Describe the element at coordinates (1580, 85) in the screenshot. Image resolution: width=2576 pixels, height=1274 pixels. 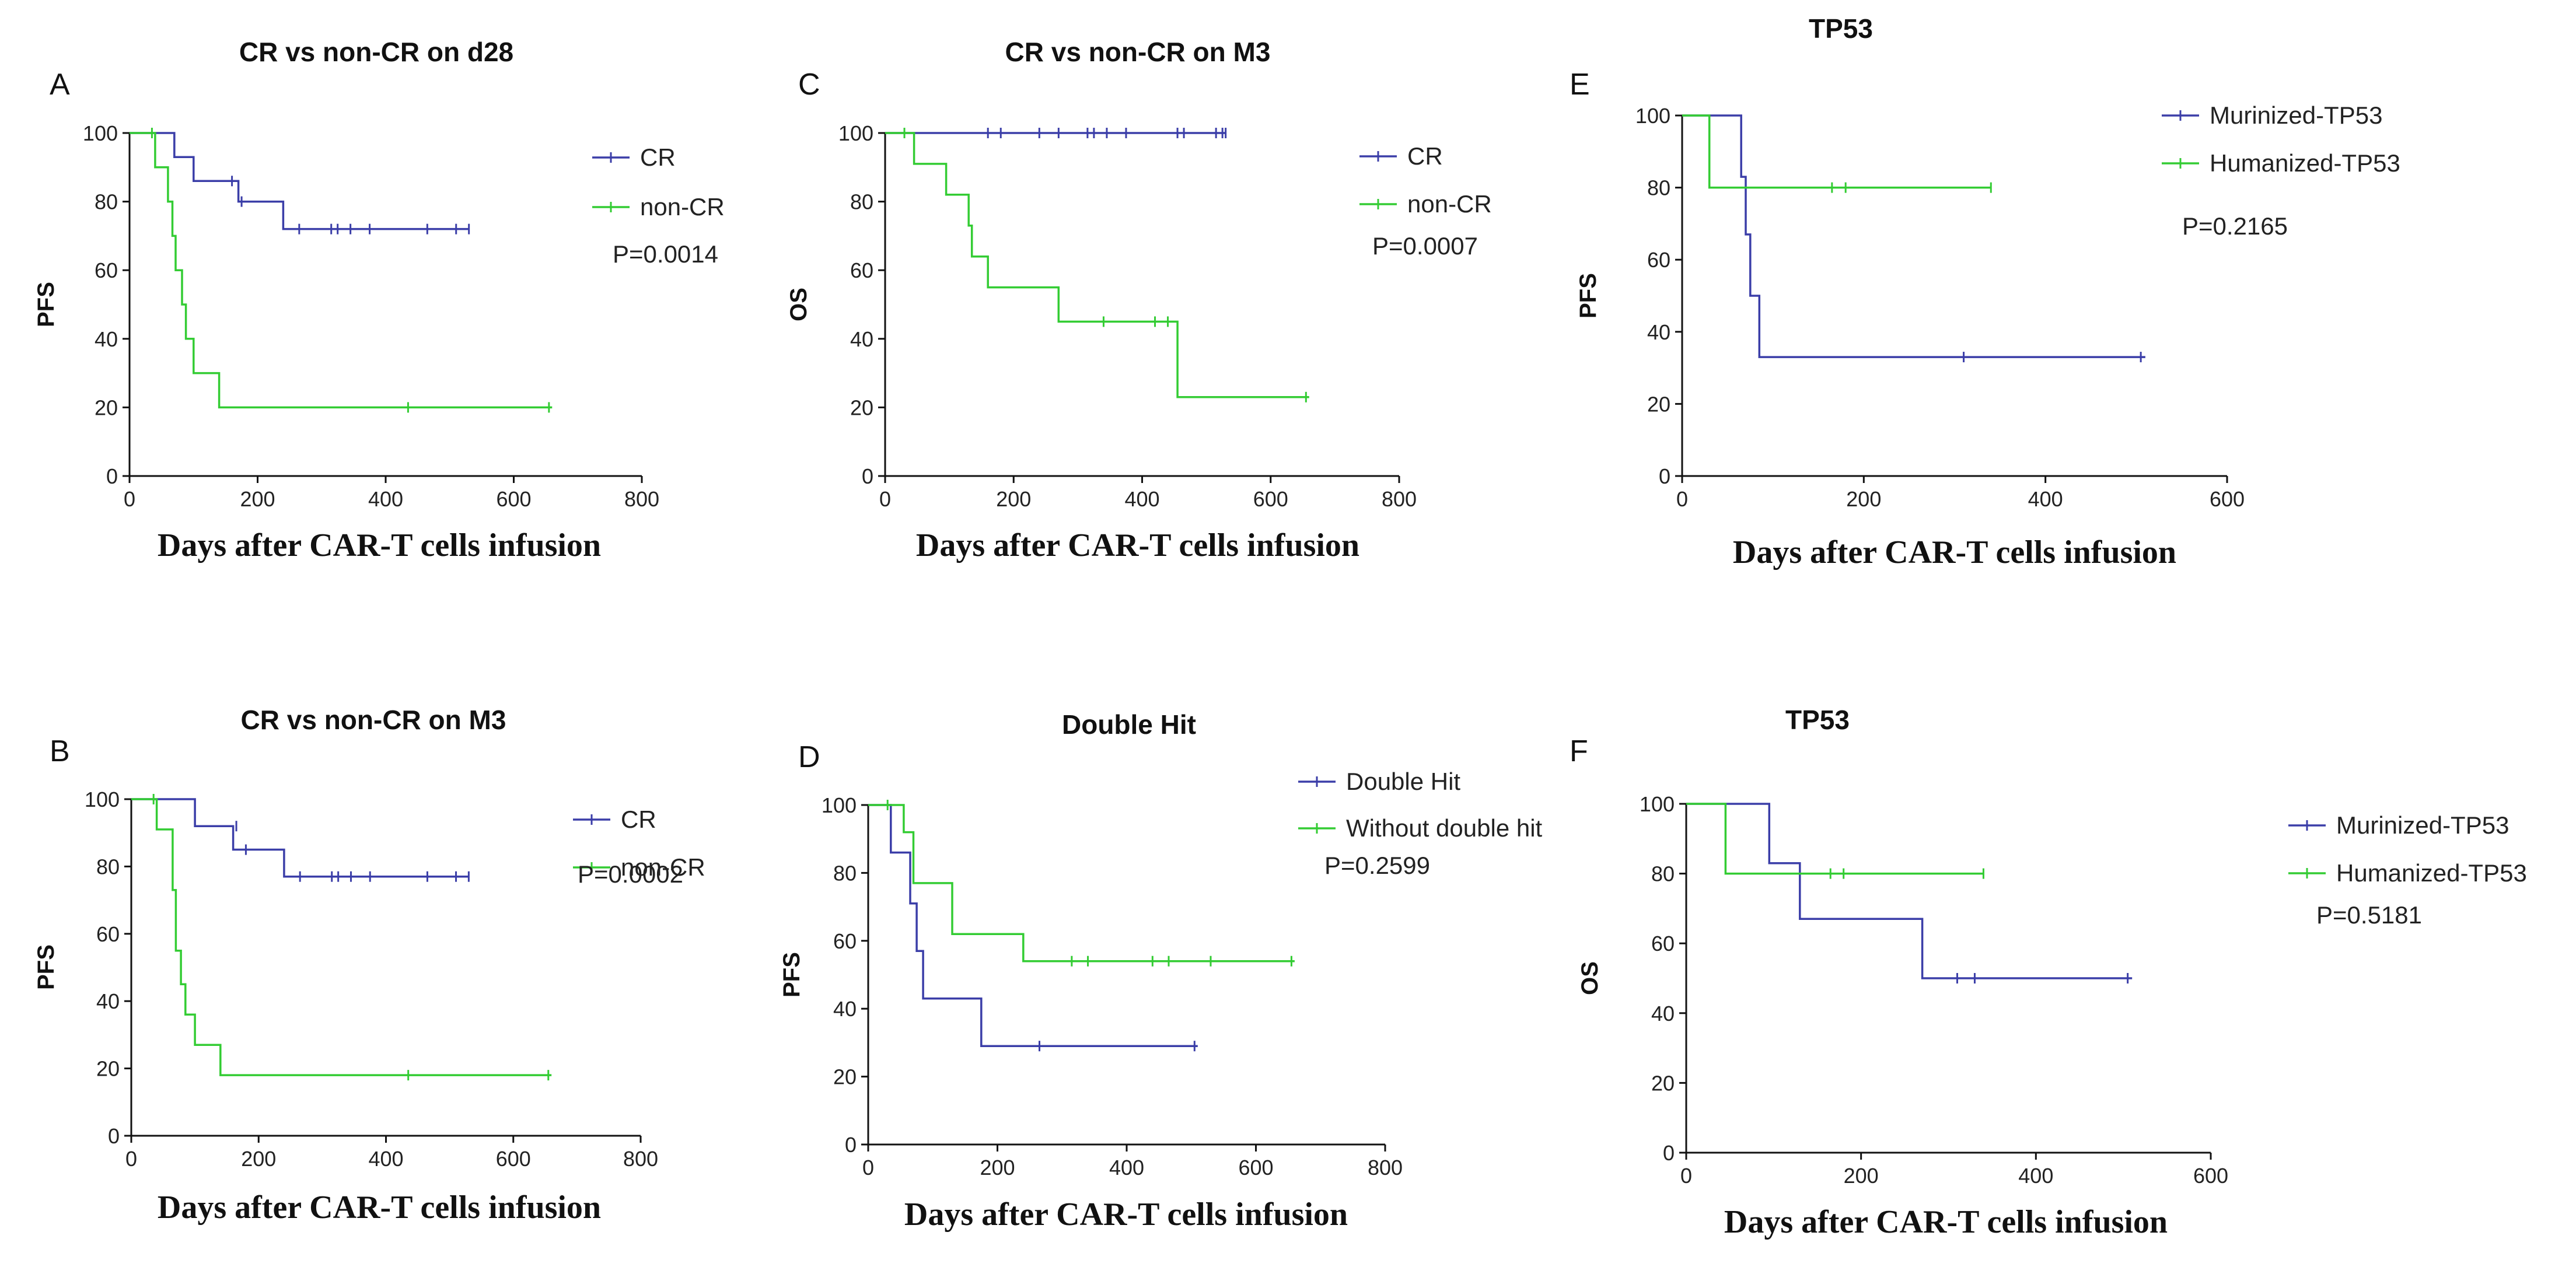
I see `panel-label: E` at that location.